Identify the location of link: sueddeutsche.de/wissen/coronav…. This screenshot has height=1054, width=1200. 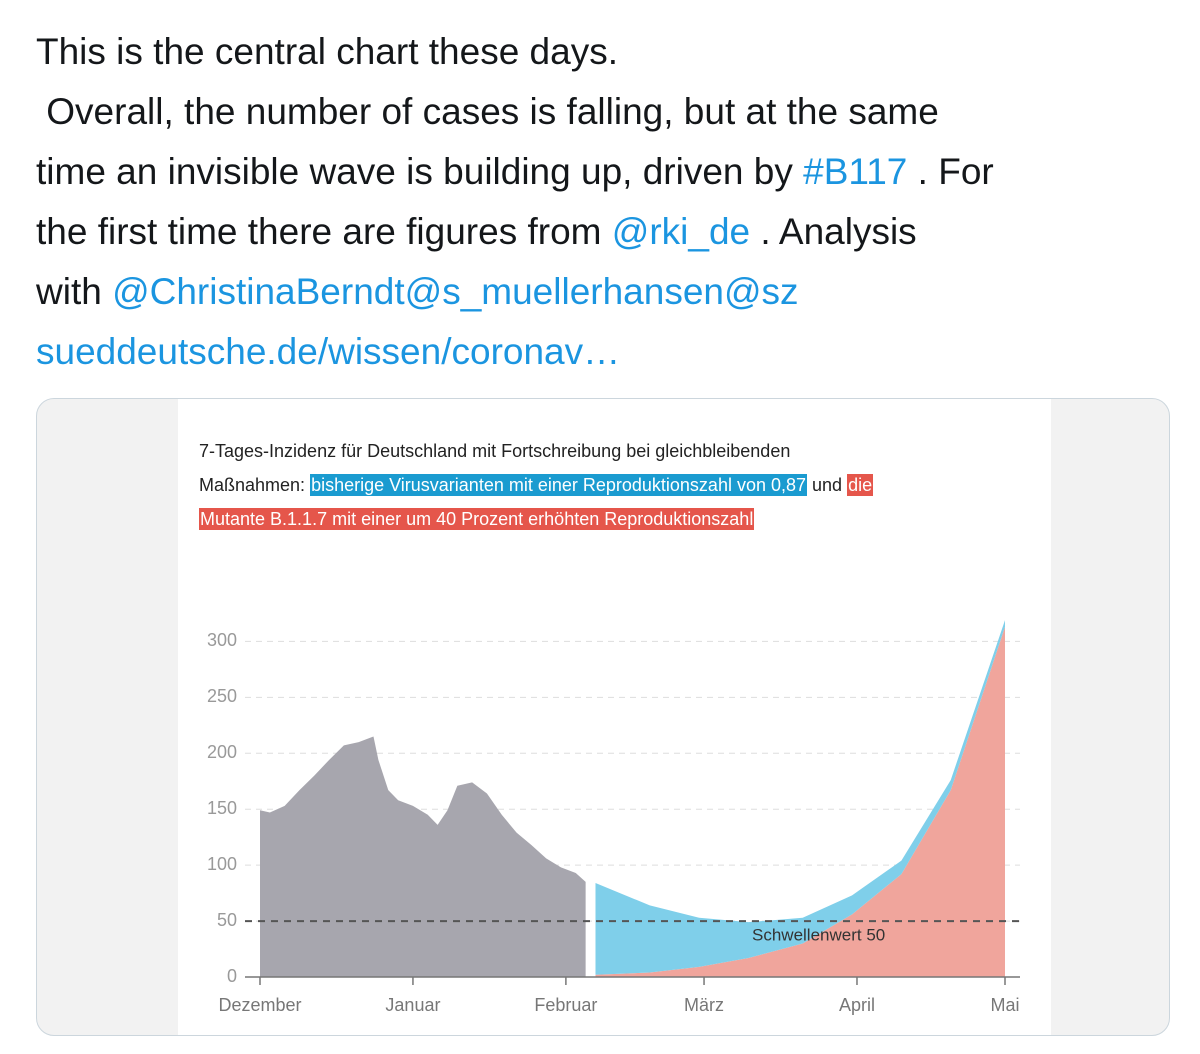
(328, 351).